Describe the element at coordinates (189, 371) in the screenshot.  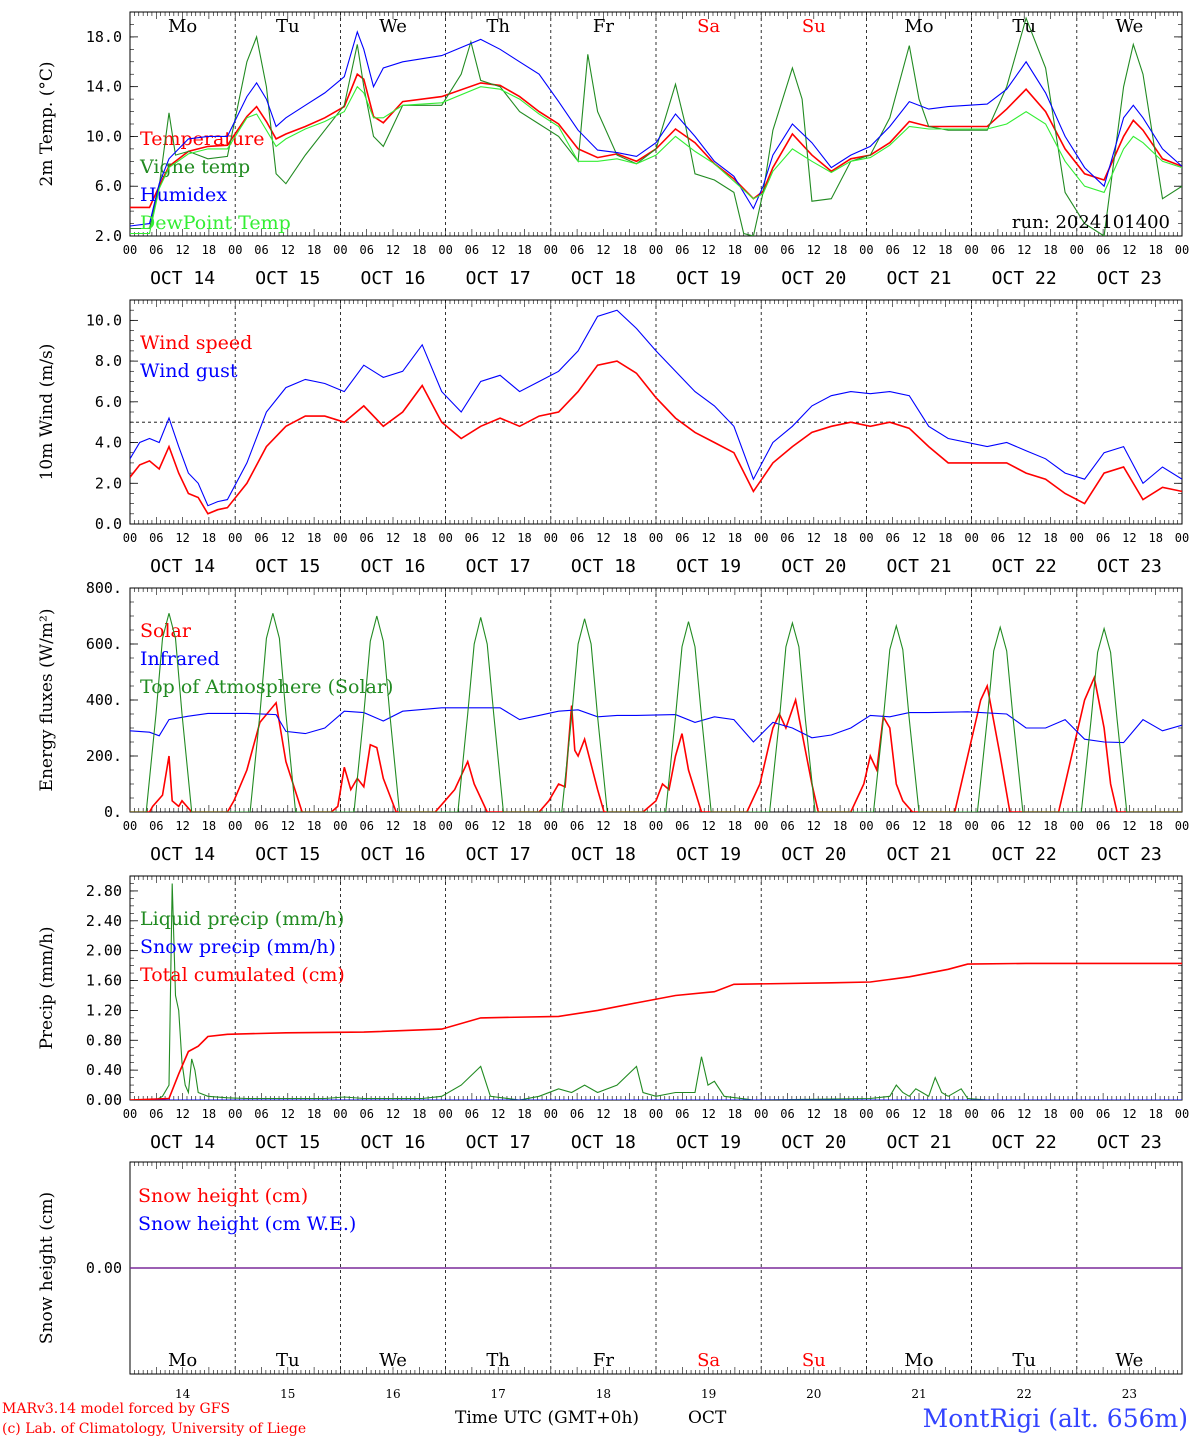
I see `legend-entry: Wind gust` at that location.